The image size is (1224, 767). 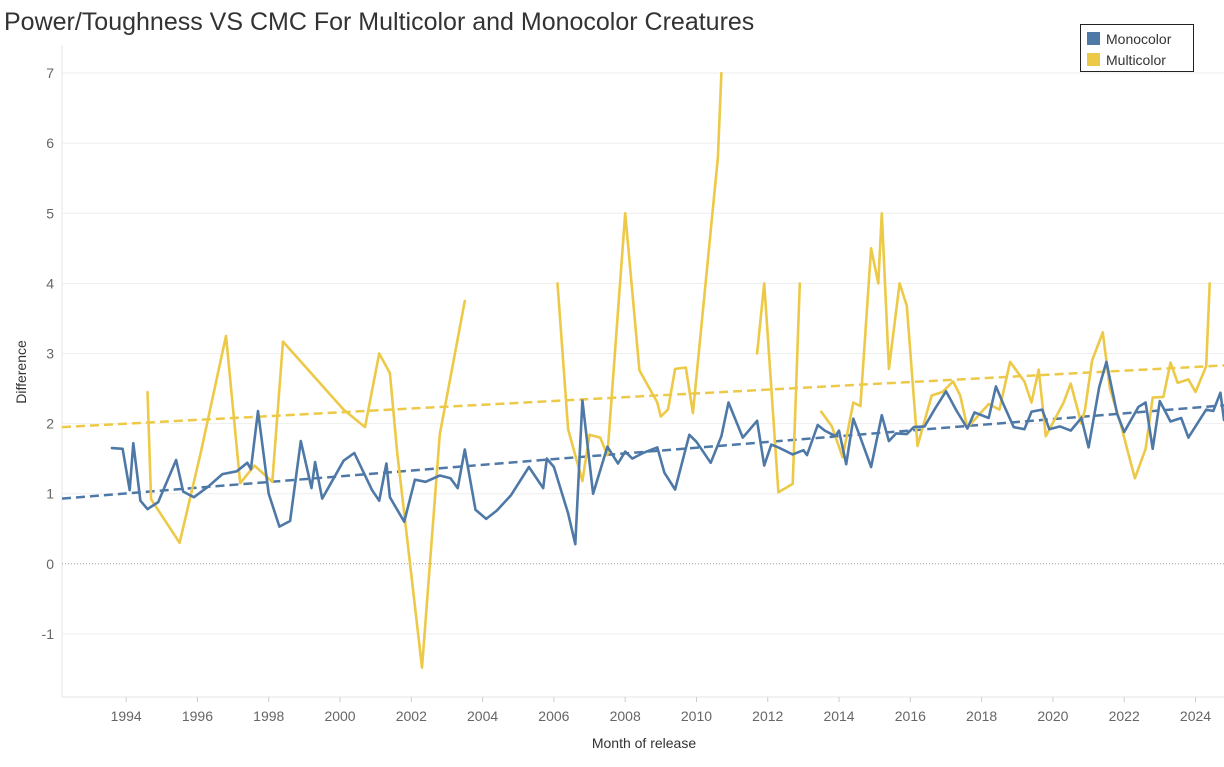 I want to click on legend-swatch-monocolor, so click(x=1093, y=38).